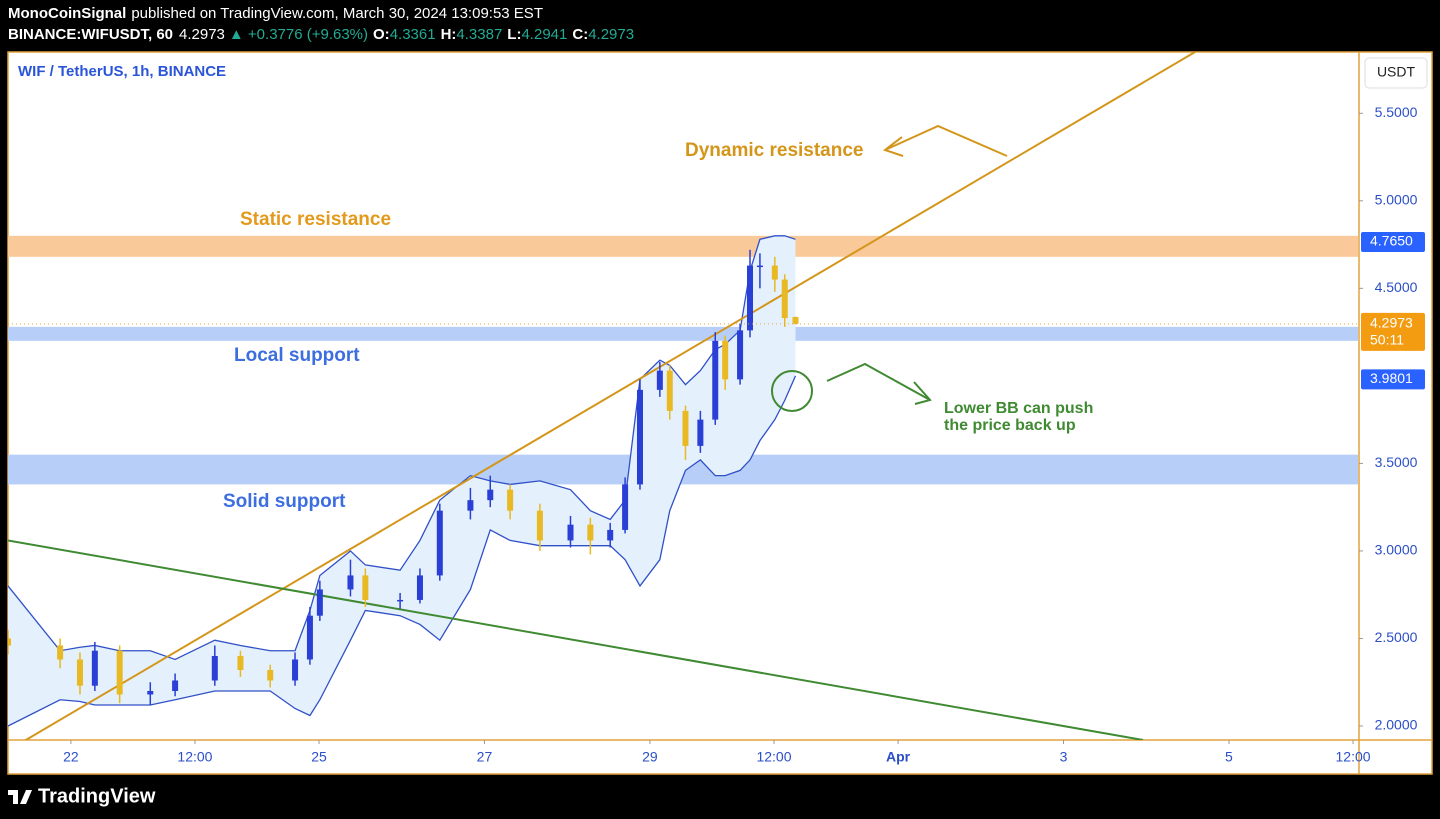  What do you see at coordinates (1396, 725) in the screenshot?
I see `y-tick-label: 2.0000` at bounding box center [1396, 725].